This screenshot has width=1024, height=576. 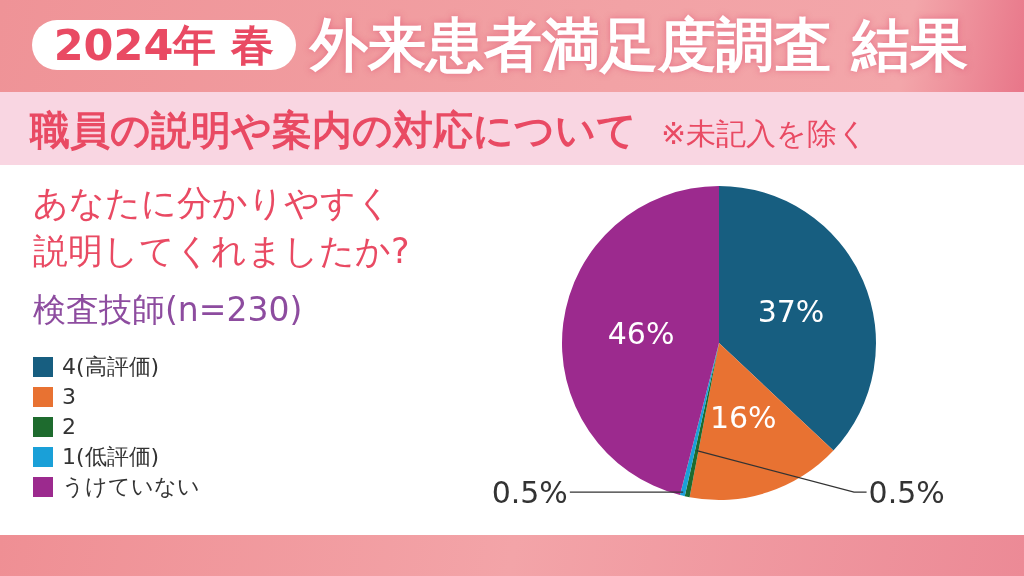 I want to click on legend-label: うけていない, so click(x=131, y=487).